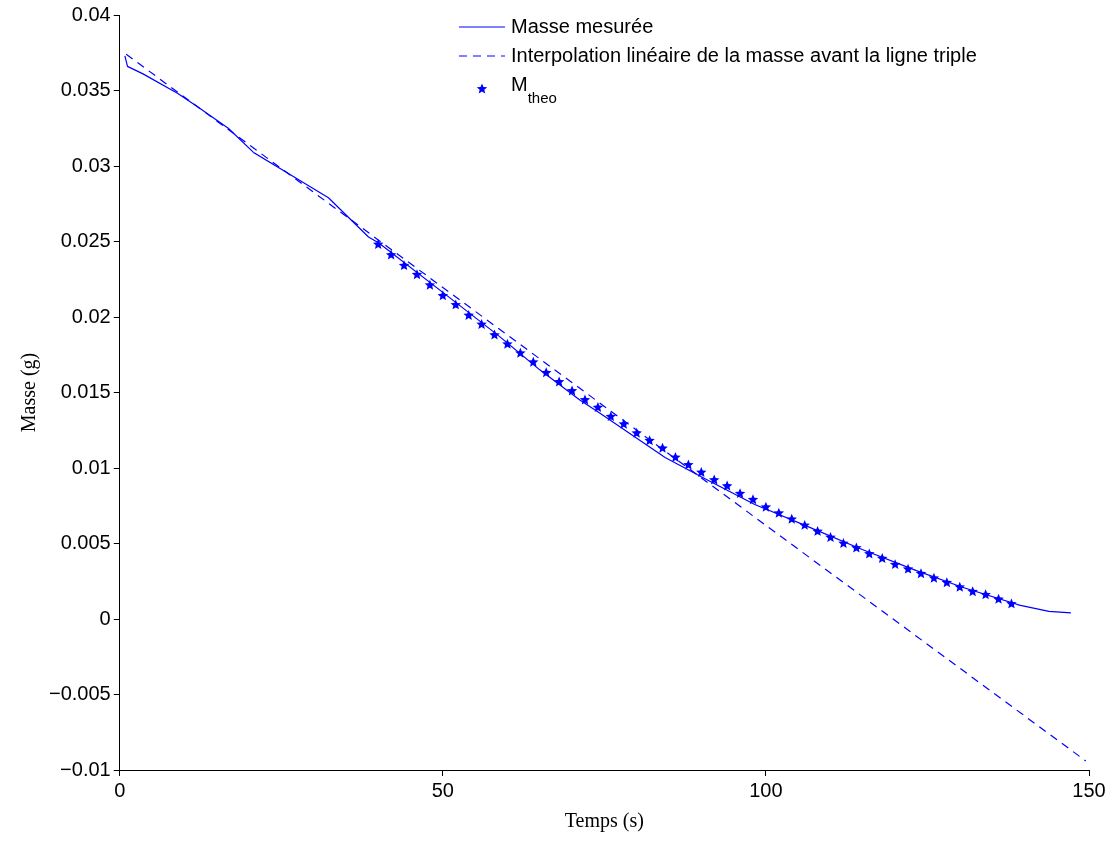 The height and width of the screenshot is (844, 1113). I want to click on y-tick-label: 0.03, so click(91, 164).